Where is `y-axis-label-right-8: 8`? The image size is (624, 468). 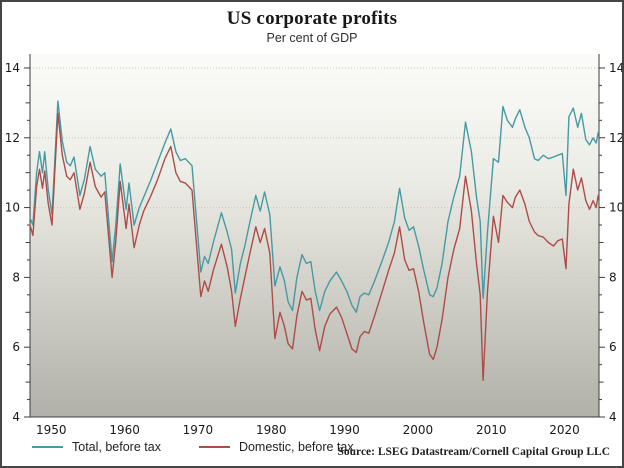 y-axis-label-right-8: 8 is located at coordinates (613, 277).